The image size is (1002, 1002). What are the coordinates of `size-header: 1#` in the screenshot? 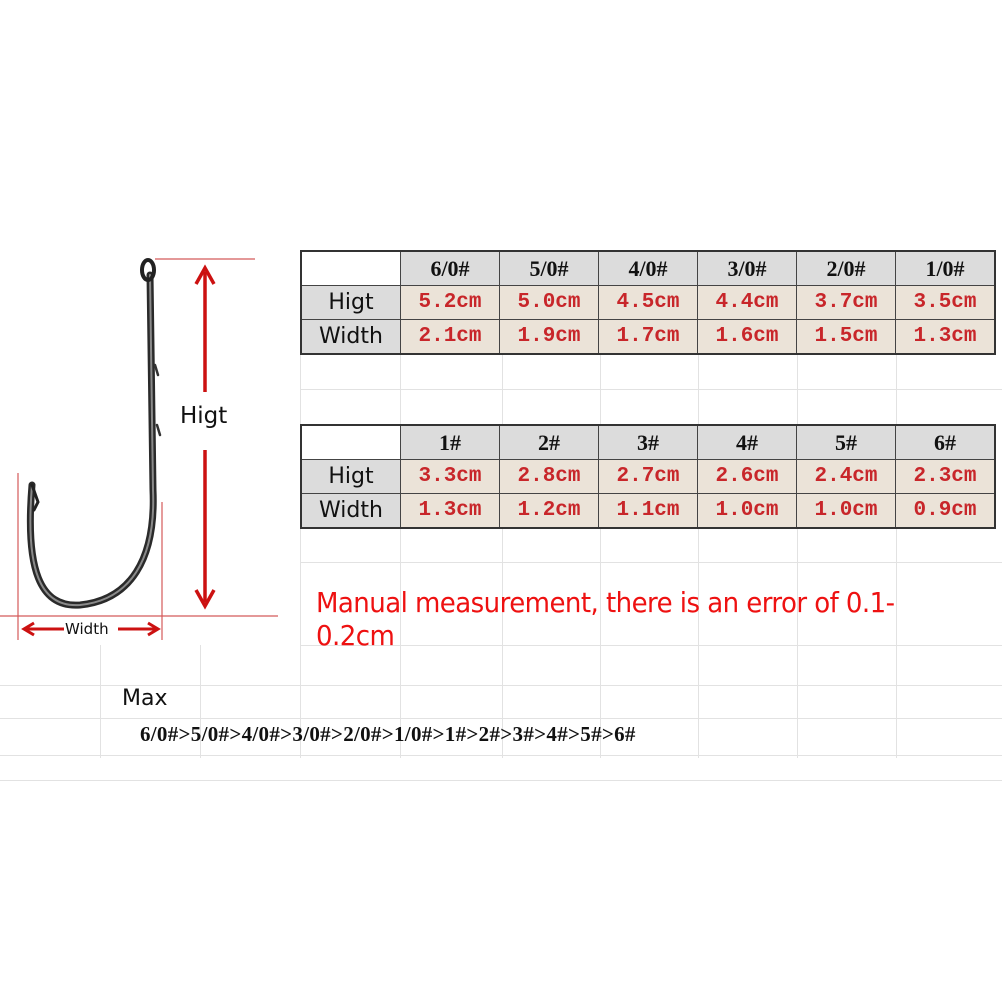 It's located at (450, 442).